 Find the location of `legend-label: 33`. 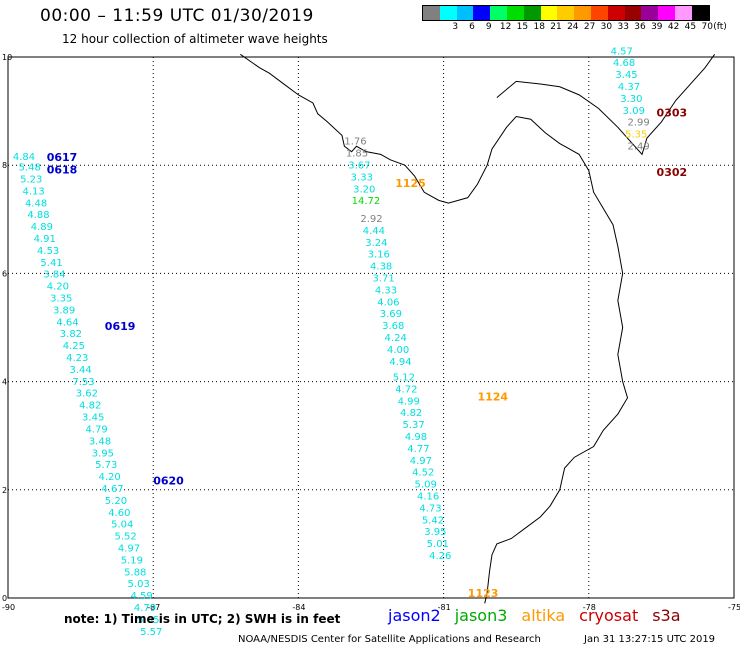

legend-label: 33 is located at coordinates (623, 27).